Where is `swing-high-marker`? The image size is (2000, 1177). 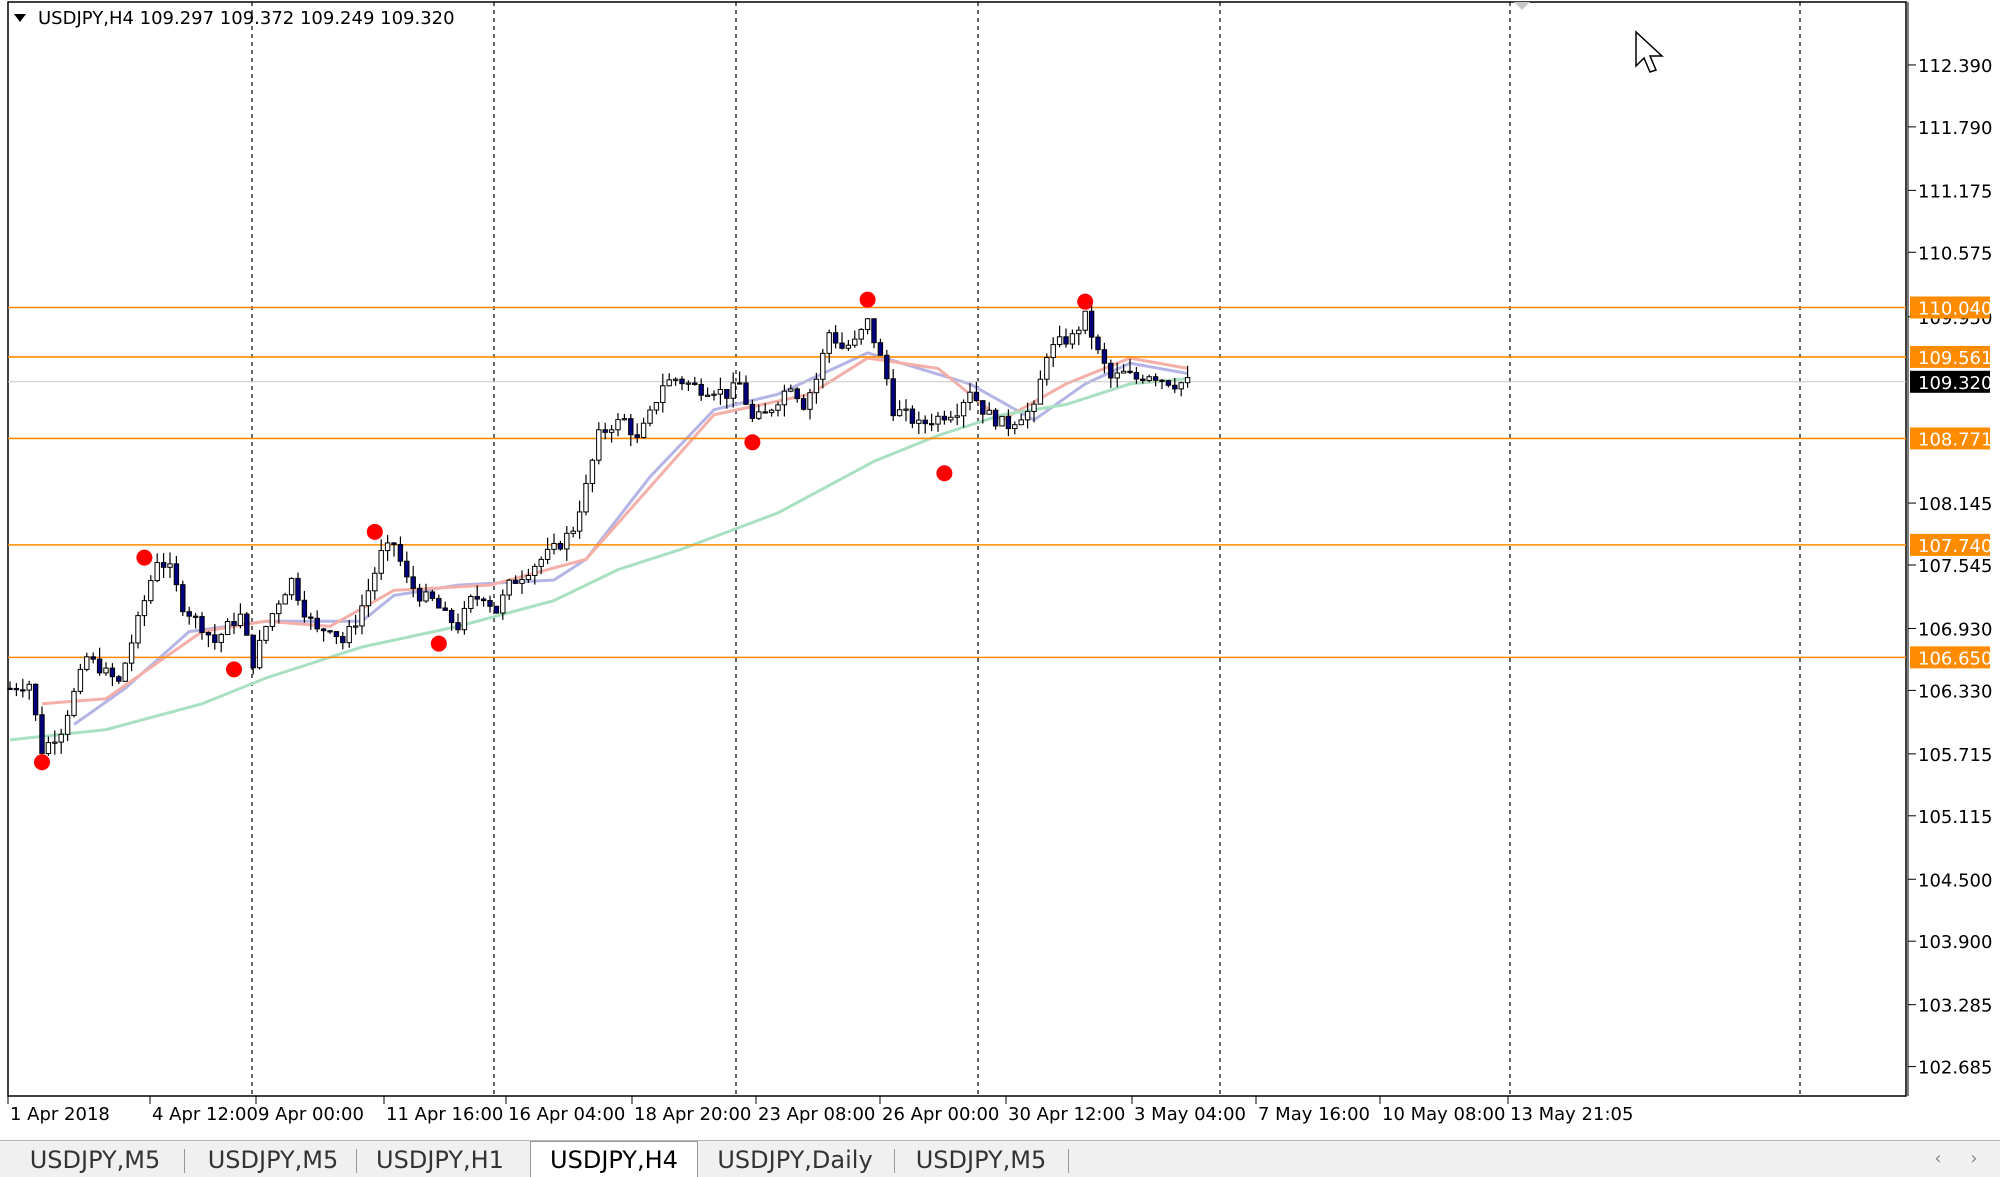
swing-high-marker is located at coordinates (1085, 301).